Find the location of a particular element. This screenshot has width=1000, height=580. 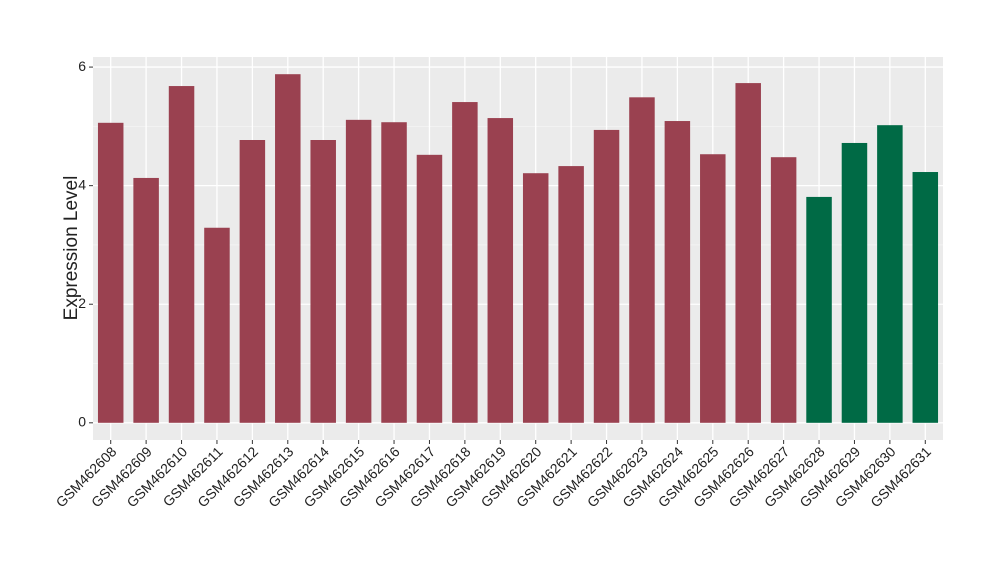

y-tick-label: 4 is located at coordinates (82, 184).